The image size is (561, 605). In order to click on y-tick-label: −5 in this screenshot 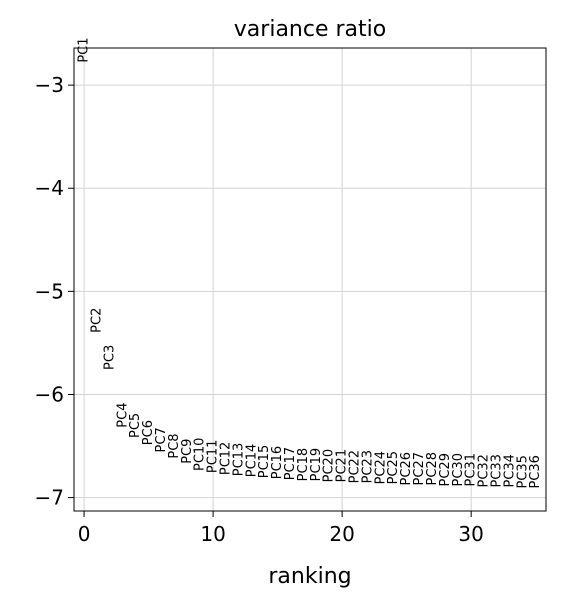, I will do `click(49, 291)`.